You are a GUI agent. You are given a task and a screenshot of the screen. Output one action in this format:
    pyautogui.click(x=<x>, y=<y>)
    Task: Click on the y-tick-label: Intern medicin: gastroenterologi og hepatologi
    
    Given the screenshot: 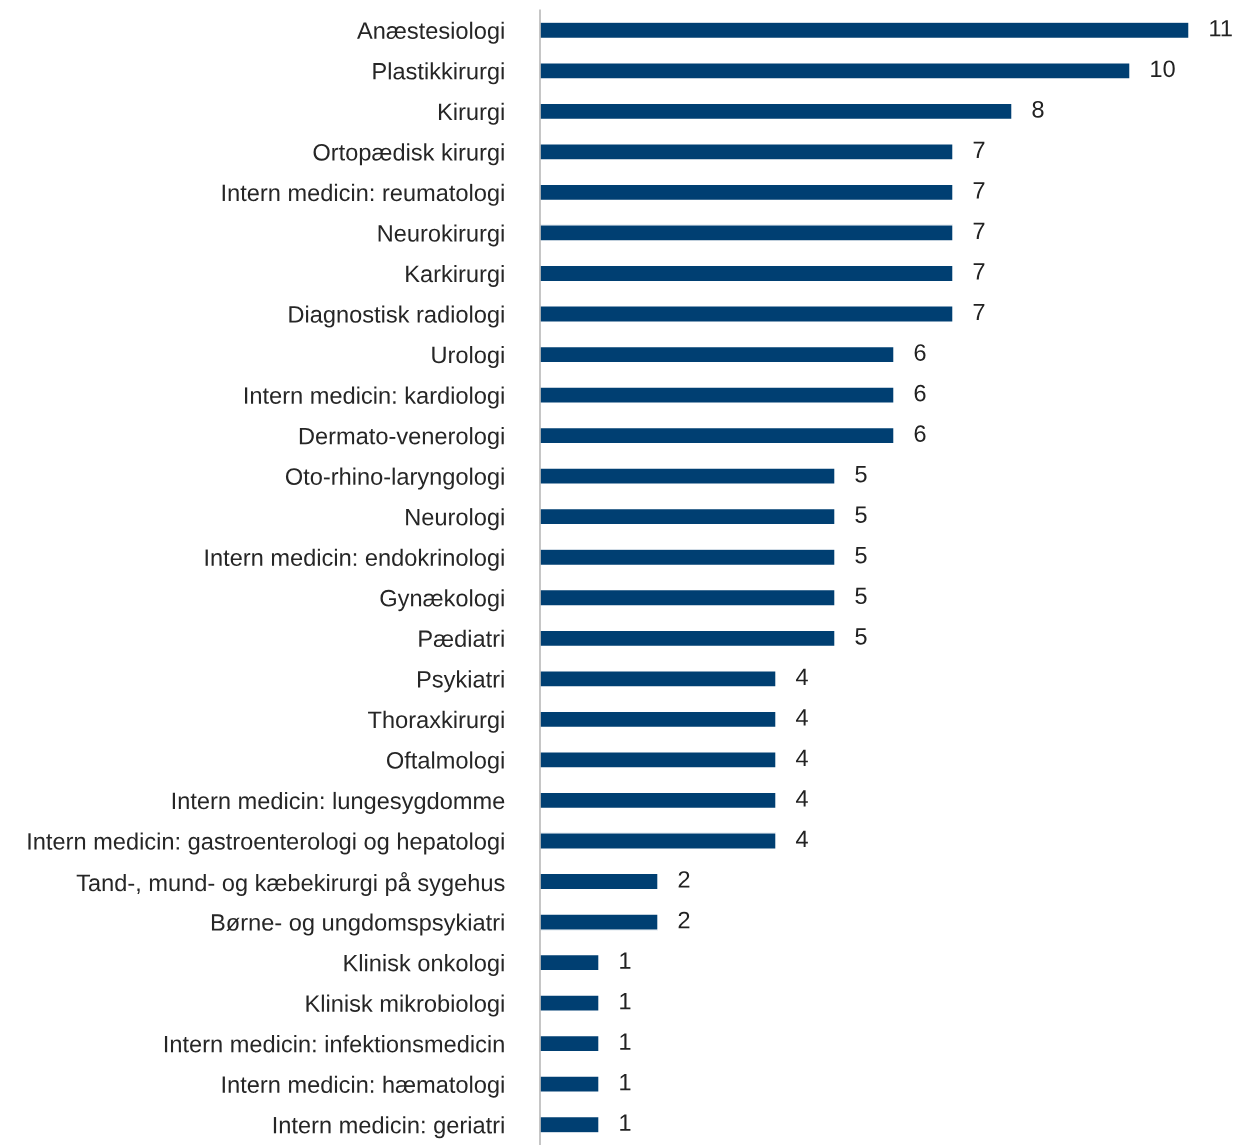 What is the action you would take?
    pyautogui.click(x=266, y=843)
    